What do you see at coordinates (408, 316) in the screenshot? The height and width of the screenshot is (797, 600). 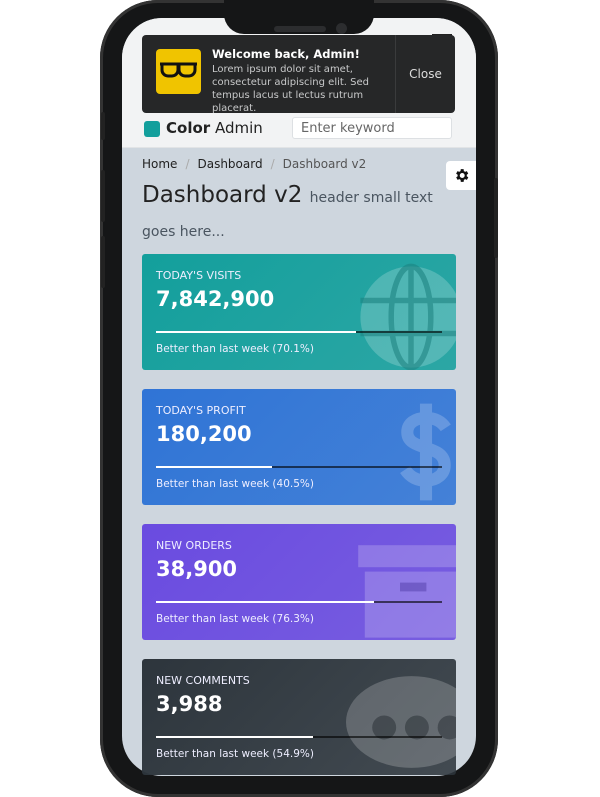 I see `globe-icon` at bounding box center [408, 316].